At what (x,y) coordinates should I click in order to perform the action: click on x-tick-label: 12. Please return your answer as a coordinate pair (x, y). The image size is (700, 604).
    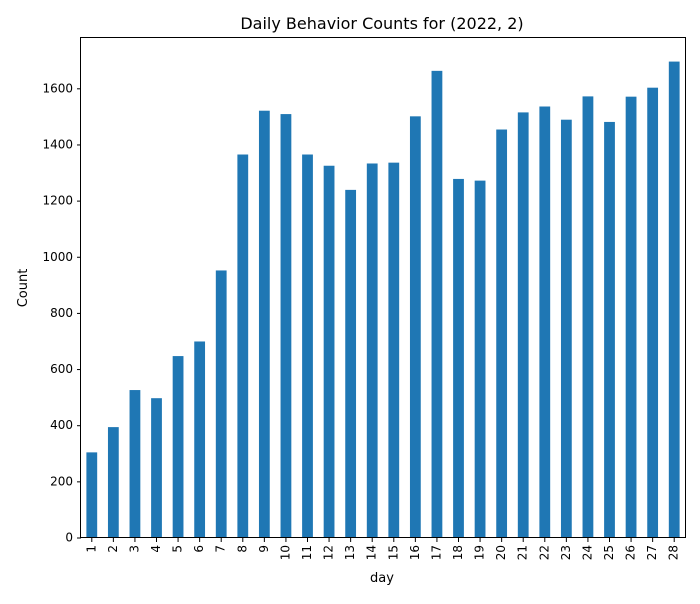
    Looking at the image, I should click on (329, 552).